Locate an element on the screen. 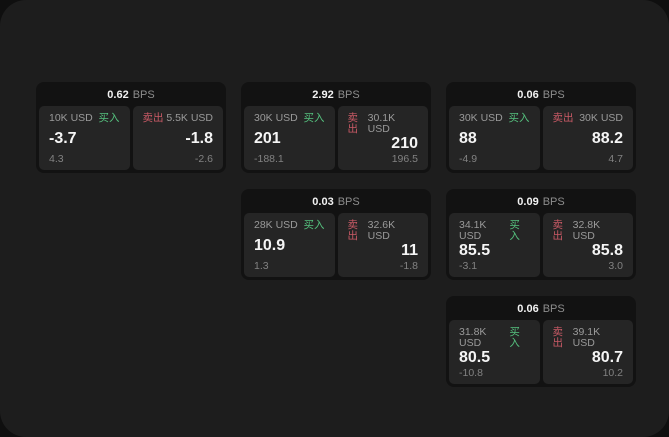 This screenshot has width=669, height=437. buy-delta: 4.3 is located at coordinates (56, 158).